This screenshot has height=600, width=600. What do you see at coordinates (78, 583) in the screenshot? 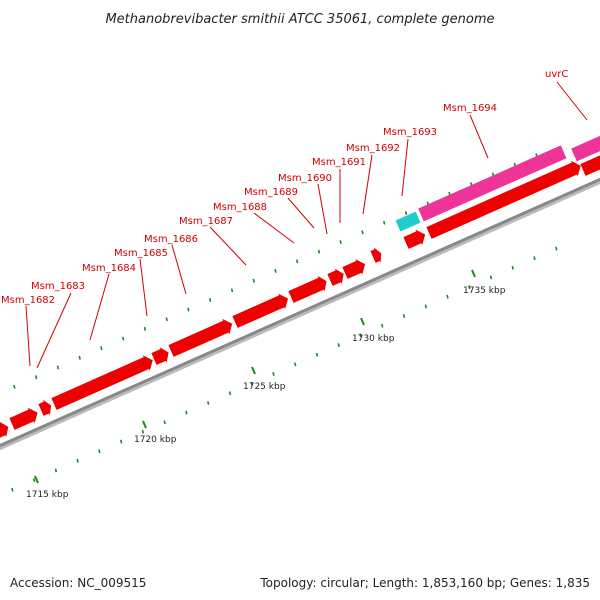
I see `accession-text: Accession: NC_009515` at bounding box center [78, 583].